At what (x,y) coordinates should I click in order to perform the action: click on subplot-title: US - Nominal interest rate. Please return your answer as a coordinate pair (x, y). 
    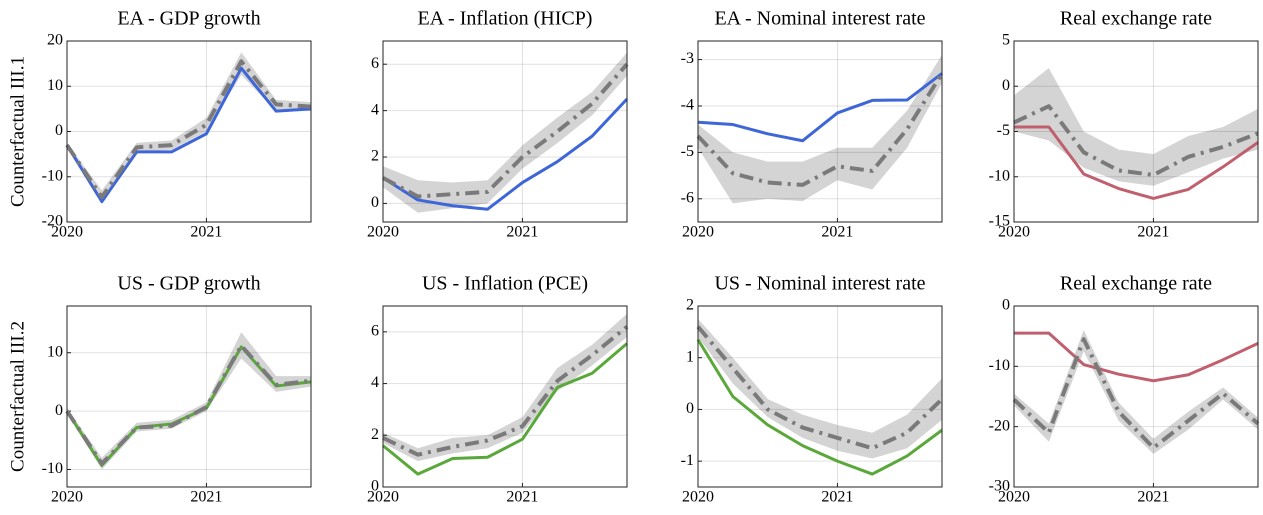
    Looking at the image, I should click on (819, 284).